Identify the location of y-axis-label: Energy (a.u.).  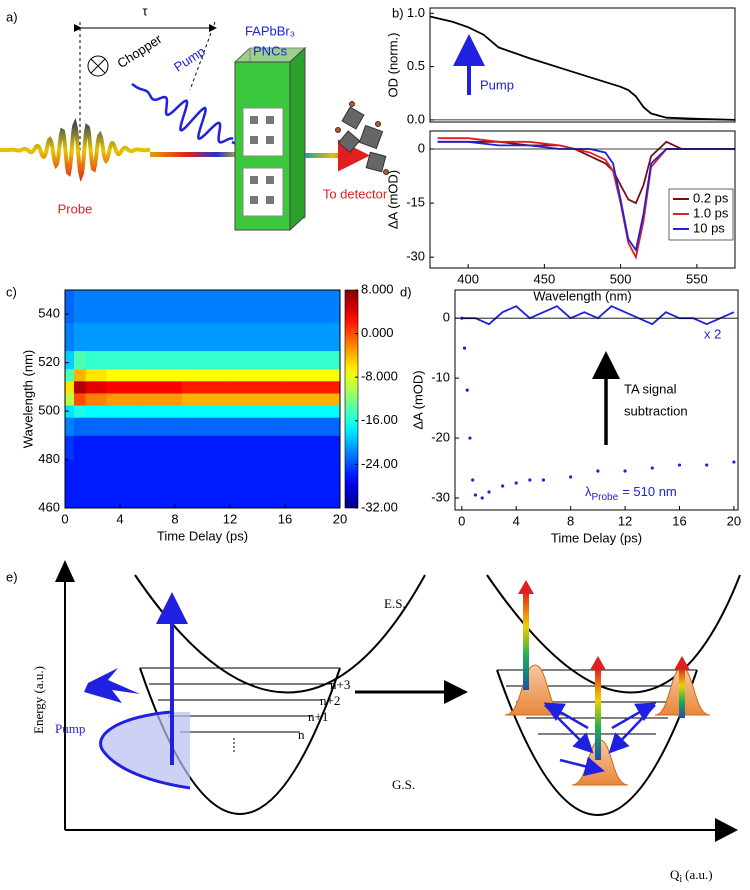
(38, 700).